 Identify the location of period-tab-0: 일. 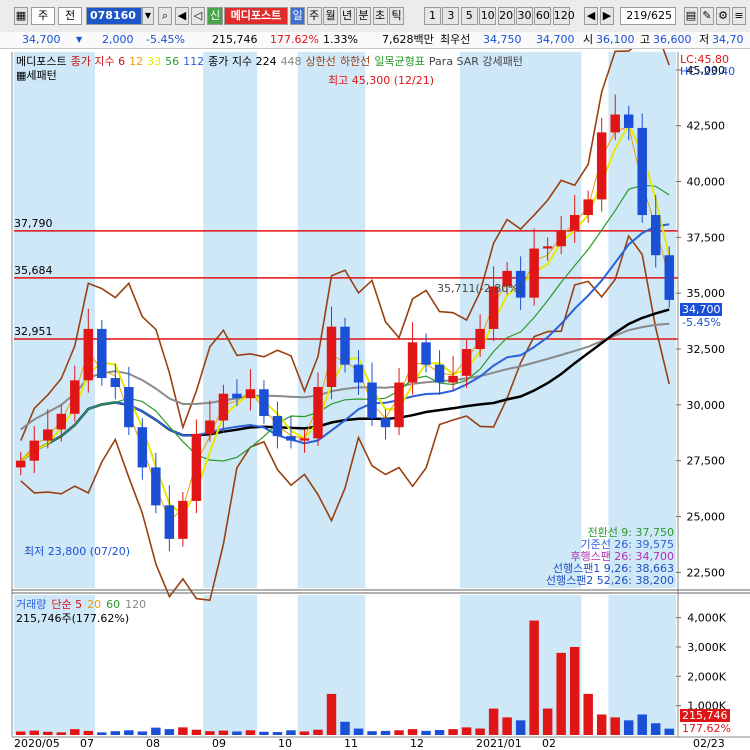
(297, 16).